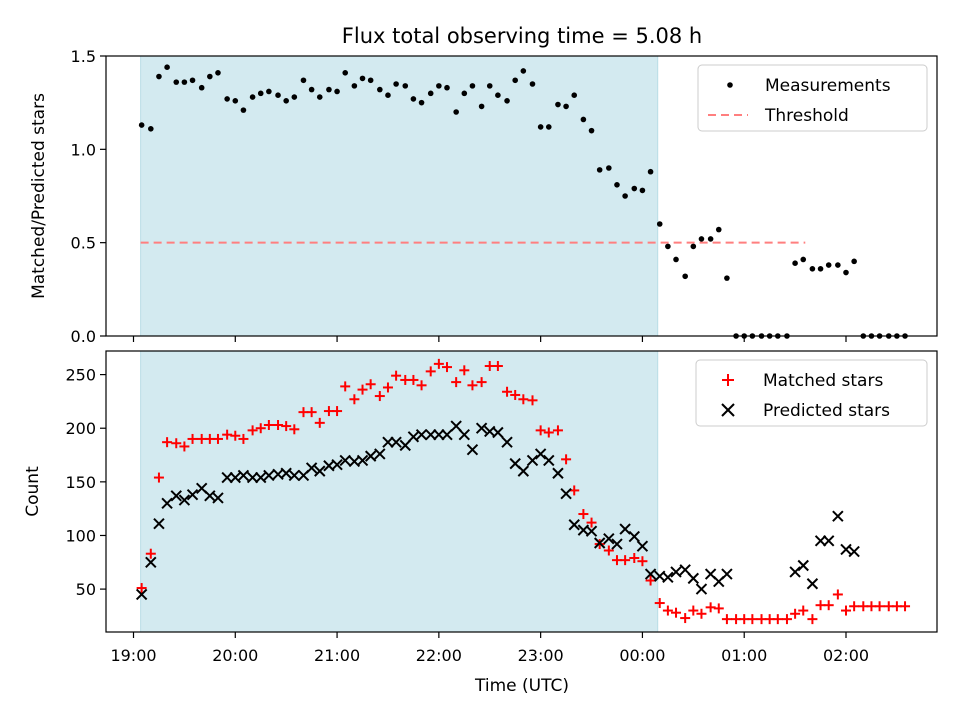 Image resolution: width=960 pixels, height=720 pixels. Describe the element at coordinates (728, 410) in the screenshot. I see `legend-marker-x` at that location.